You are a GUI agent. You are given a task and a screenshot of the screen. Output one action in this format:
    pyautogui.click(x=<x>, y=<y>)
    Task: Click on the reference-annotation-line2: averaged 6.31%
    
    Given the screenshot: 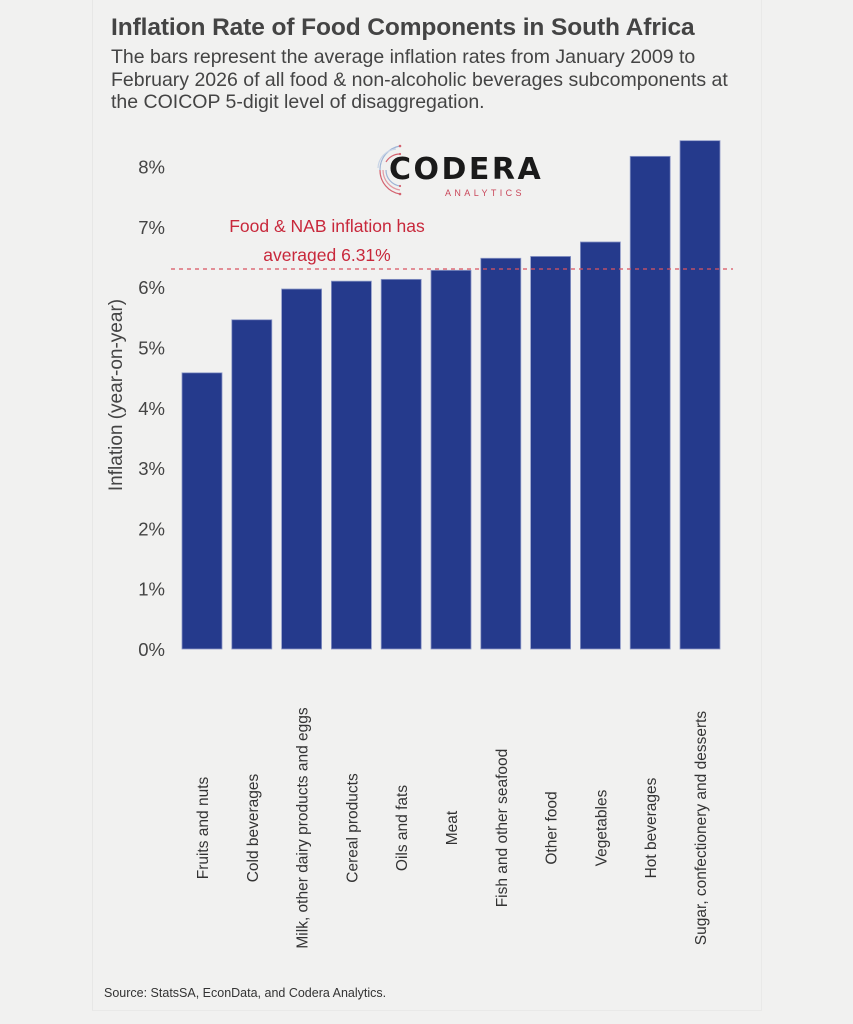 What is the action you would take?
    pyautogui.click(x=326, y=255)
    